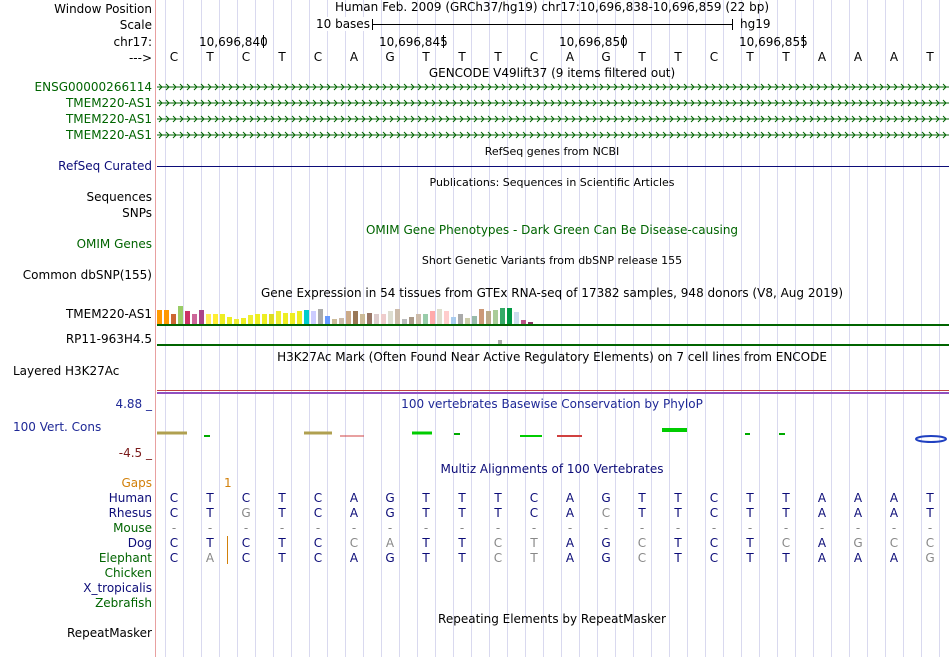 The width and height of the screenshot is (950, 657). What do you see at coordinates (119, 197) in the screenshot?
I see `track-label-publications-sequences: Sequences` at bounding box center [119, 197].